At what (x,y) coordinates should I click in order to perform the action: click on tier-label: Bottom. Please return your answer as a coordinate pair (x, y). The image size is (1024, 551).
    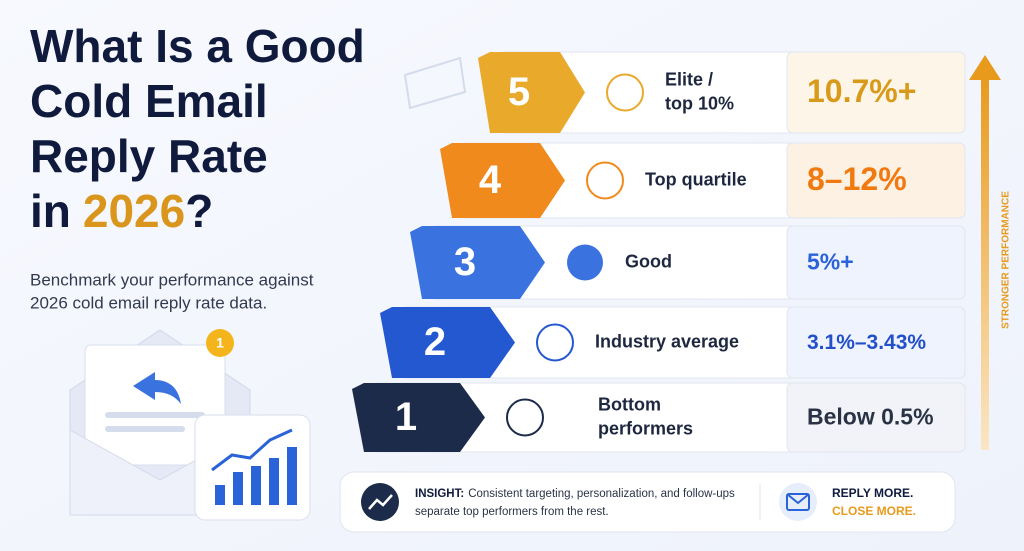
    Looking at the image, I should click on (629, 404).